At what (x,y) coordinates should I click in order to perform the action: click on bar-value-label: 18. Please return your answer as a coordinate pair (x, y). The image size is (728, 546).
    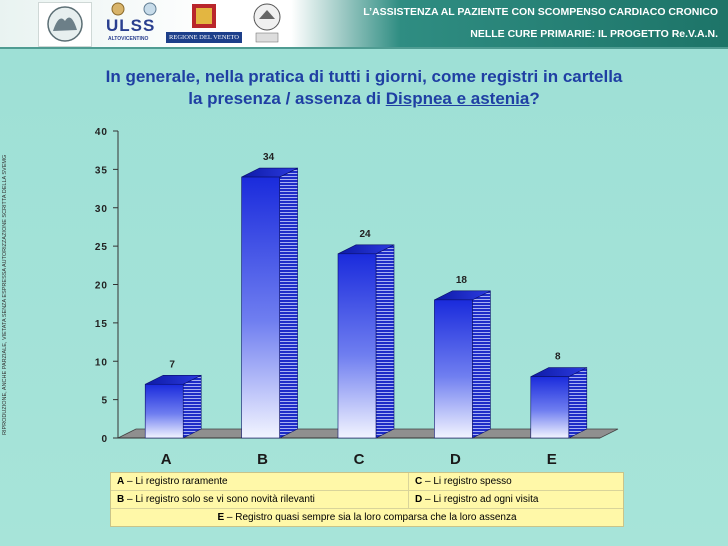
    Looking at the image, I should click on (462, 280).